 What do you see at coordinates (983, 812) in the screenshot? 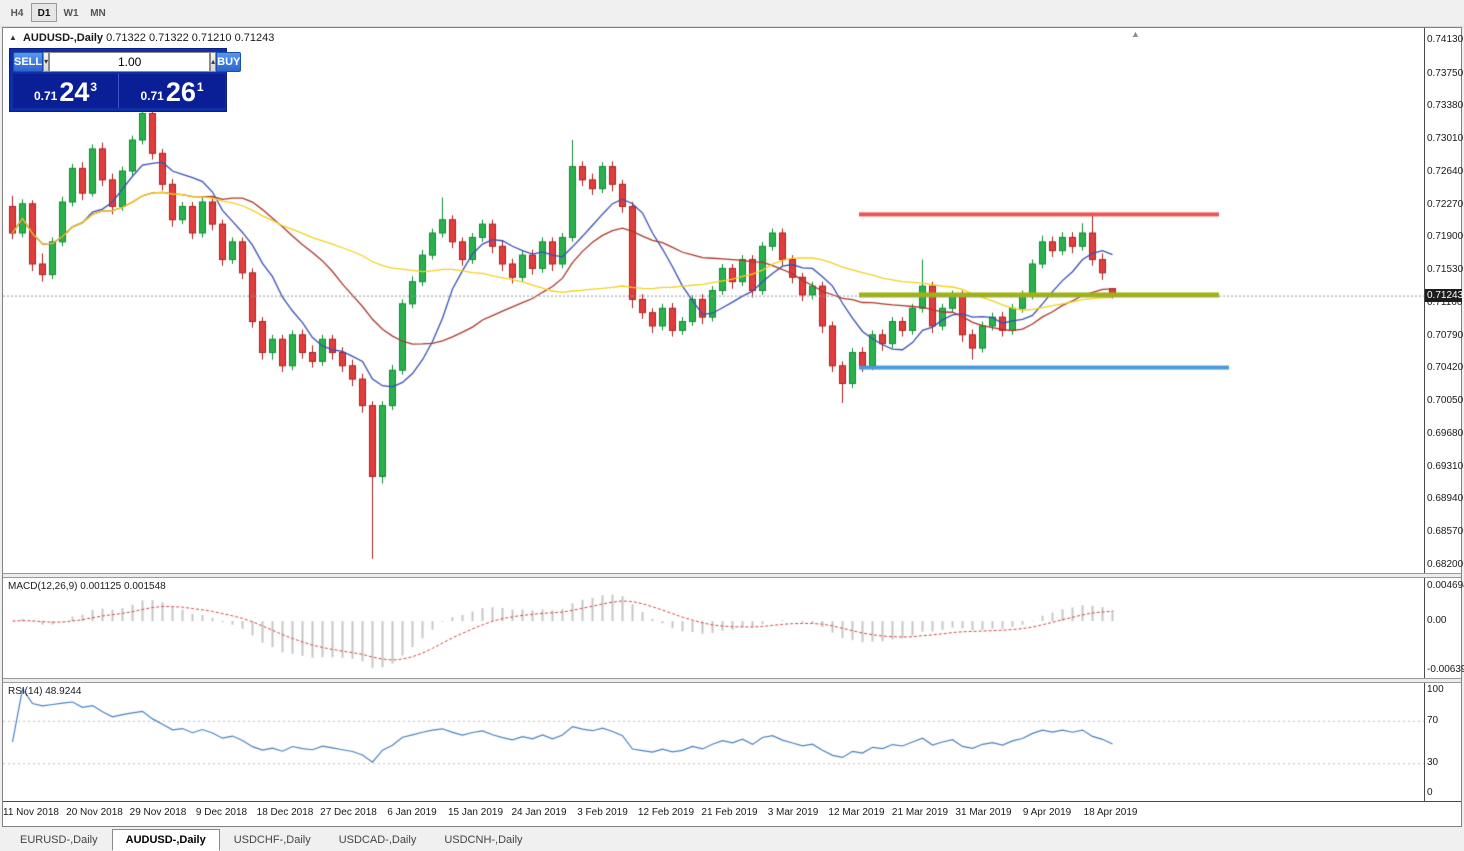
I see `date-axis-label: 31 Mar 2019` at bounding box center [983, 812].